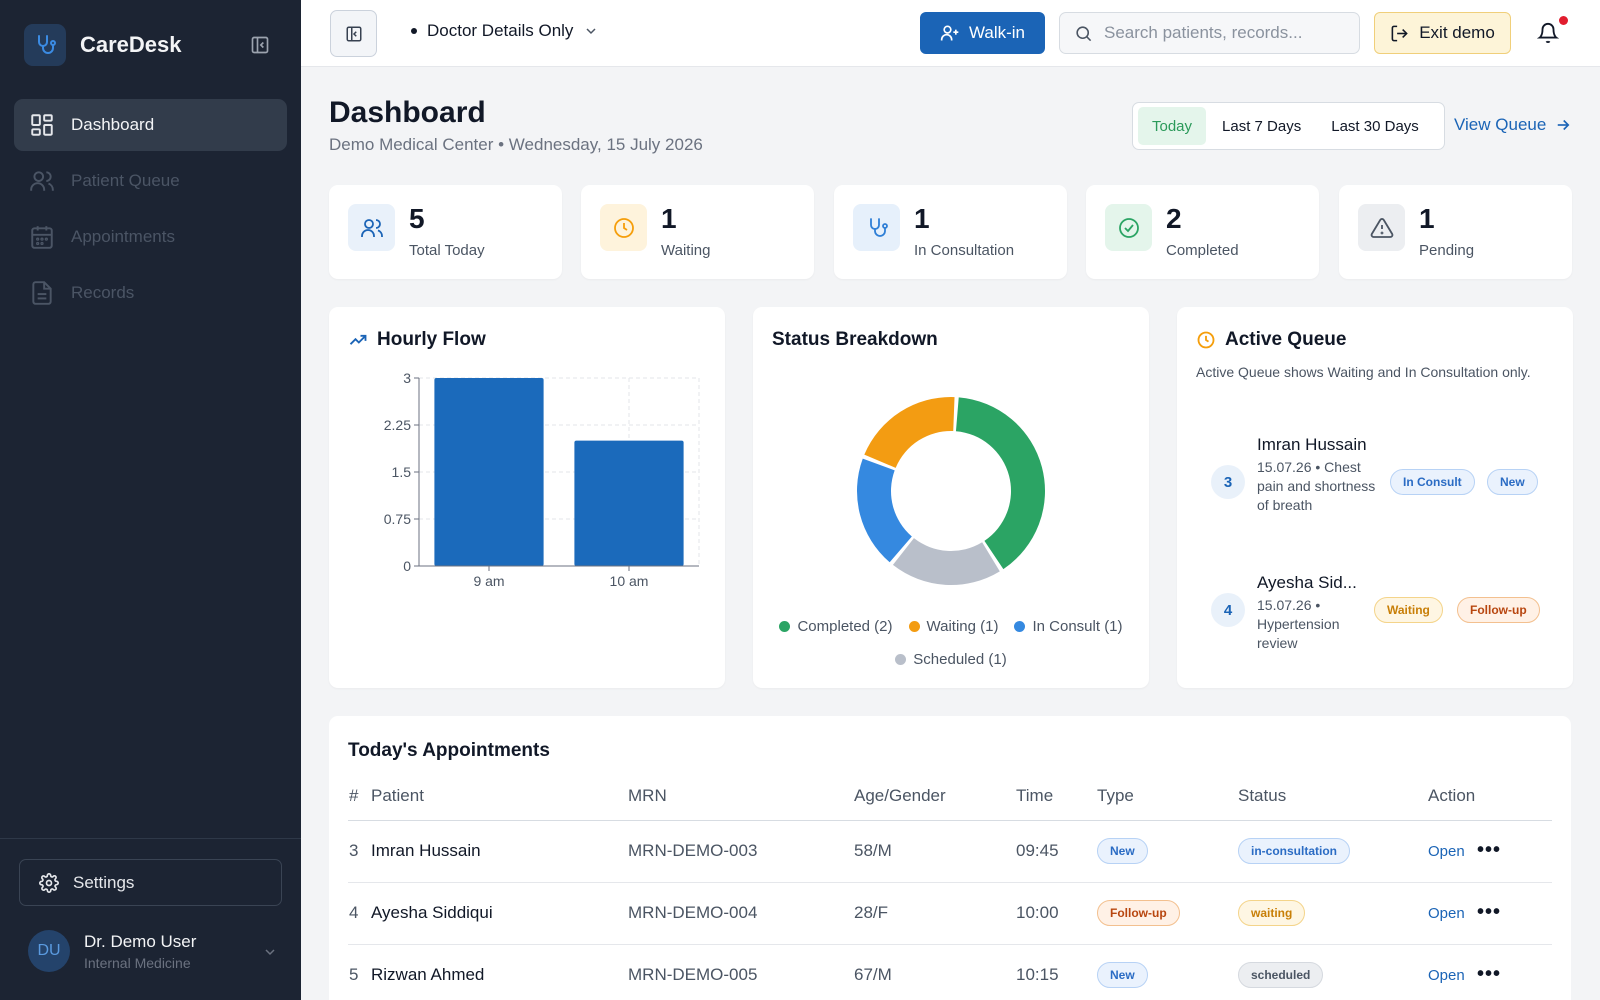 This screenshot has width=1600, height=1000. Describe the element at coordinates (964, 250) in the screenshot. I see `stat-label: In Consultation` at that location.